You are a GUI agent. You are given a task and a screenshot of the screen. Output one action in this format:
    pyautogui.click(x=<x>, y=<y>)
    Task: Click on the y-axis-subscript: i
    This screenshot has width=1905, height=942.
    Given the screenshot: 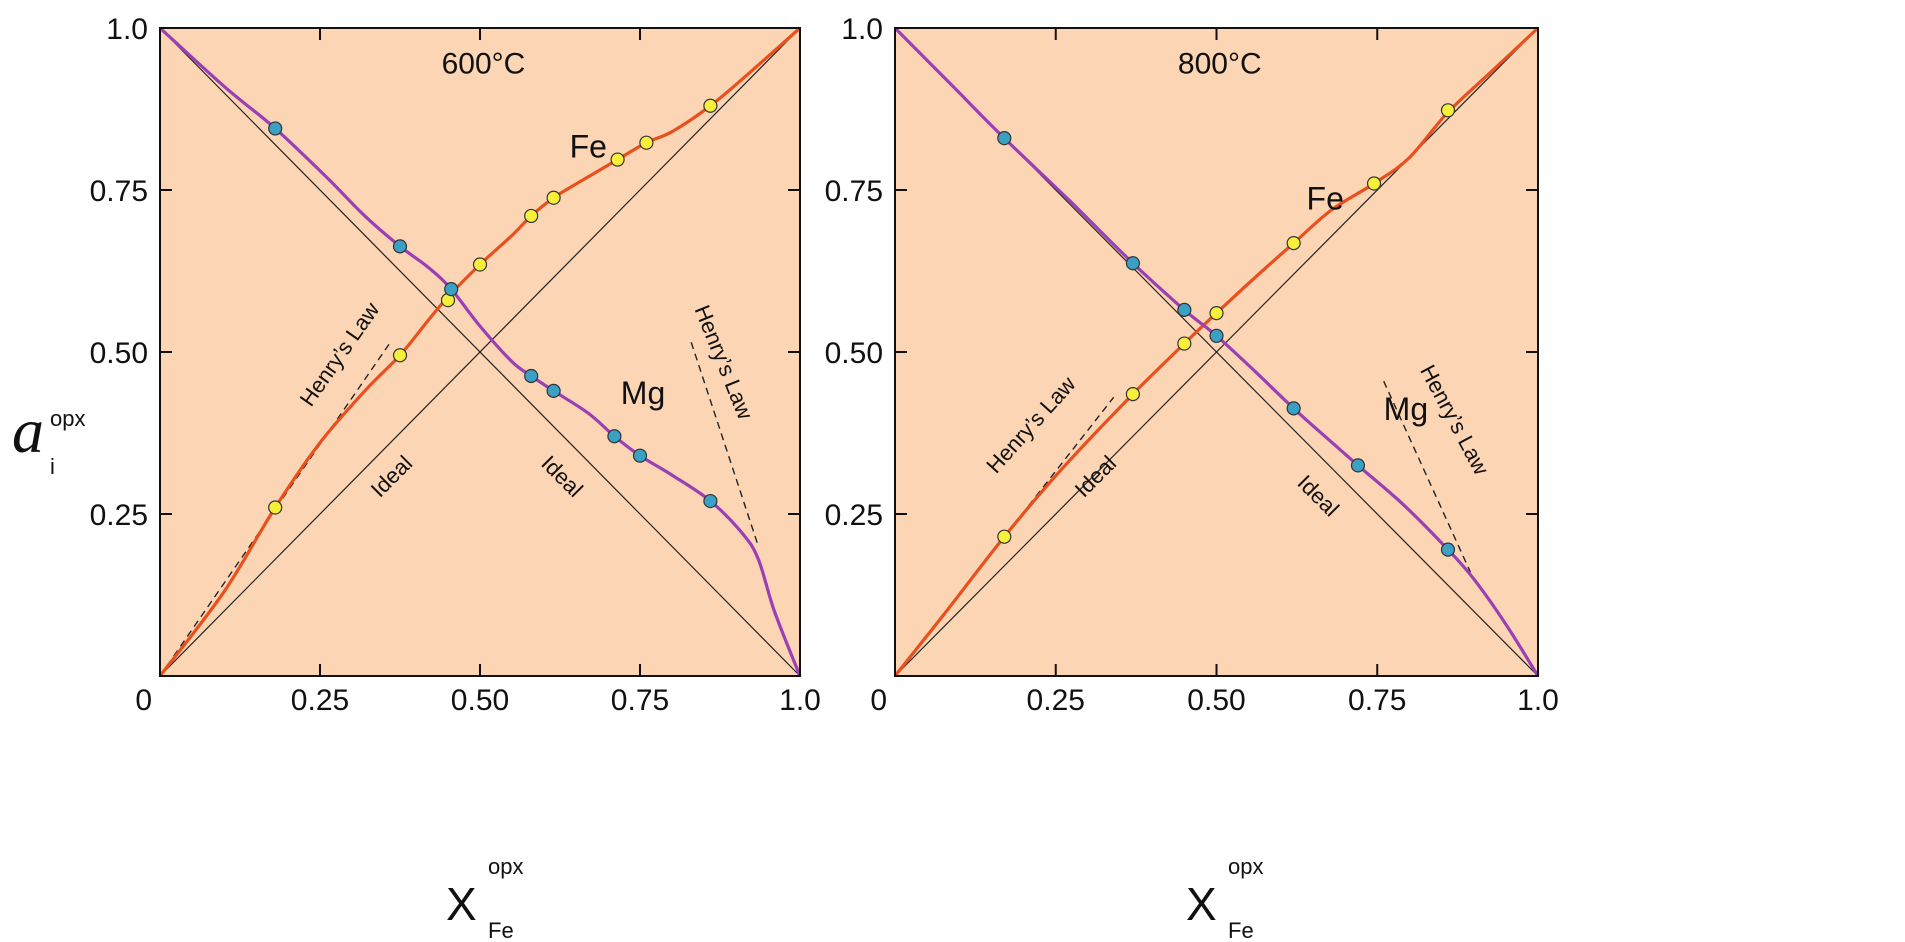 What is the action you would take?
    pyautogui.click(x=52, y=466)
    